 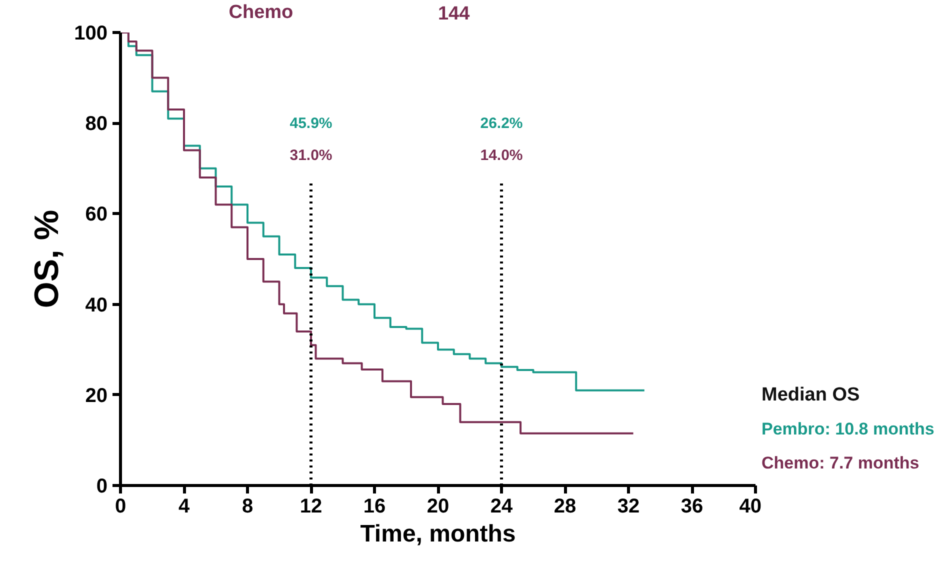 What do you see at coordinates (102, 487) in the screenshot?
I see `y-tick-label: 0` at bounding box center [102, 487].